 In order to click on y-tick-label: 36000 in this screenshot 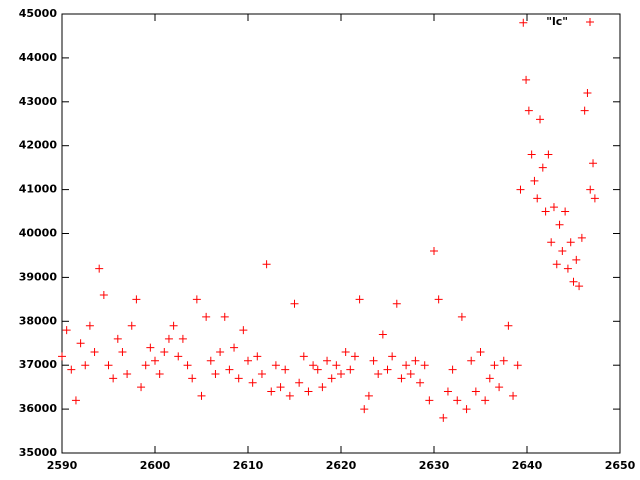, I will do `click(38, 408)`.